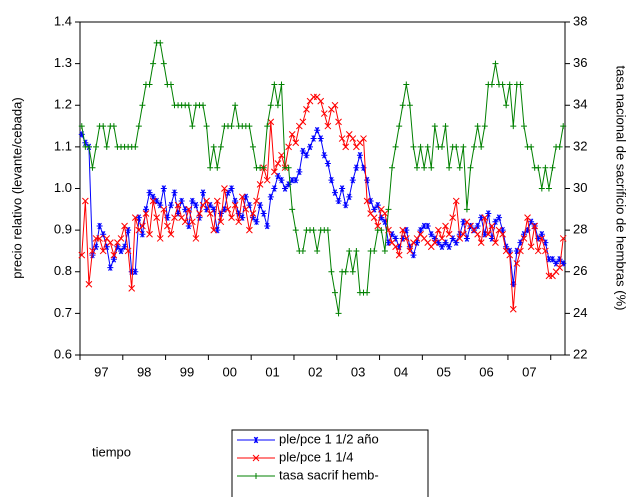  What do you see at coordinates (315, 371) in the screenshot?
I see `x-tick-label: 02` at bounding box center [315, 371].